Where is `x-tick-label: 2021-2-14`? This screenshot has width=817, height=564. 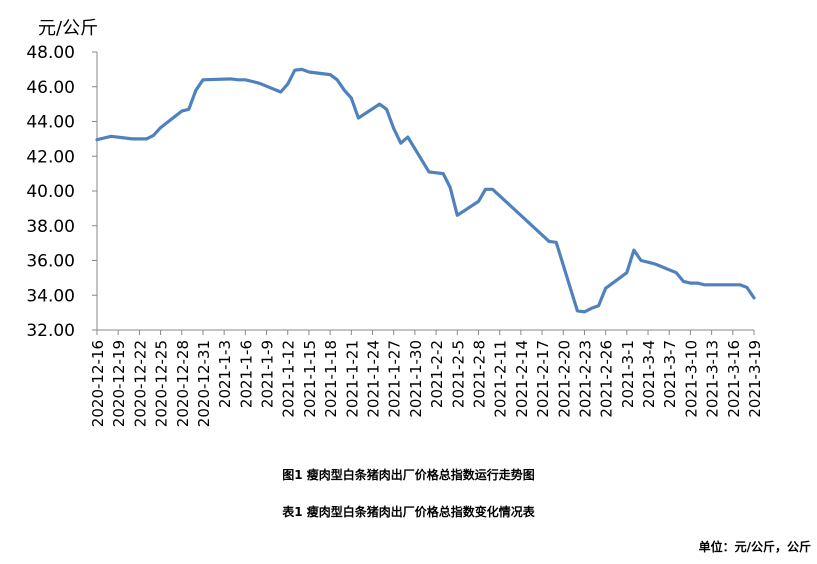
x-tick-label: 2021-2-14 is located at coordinates (522, 379).